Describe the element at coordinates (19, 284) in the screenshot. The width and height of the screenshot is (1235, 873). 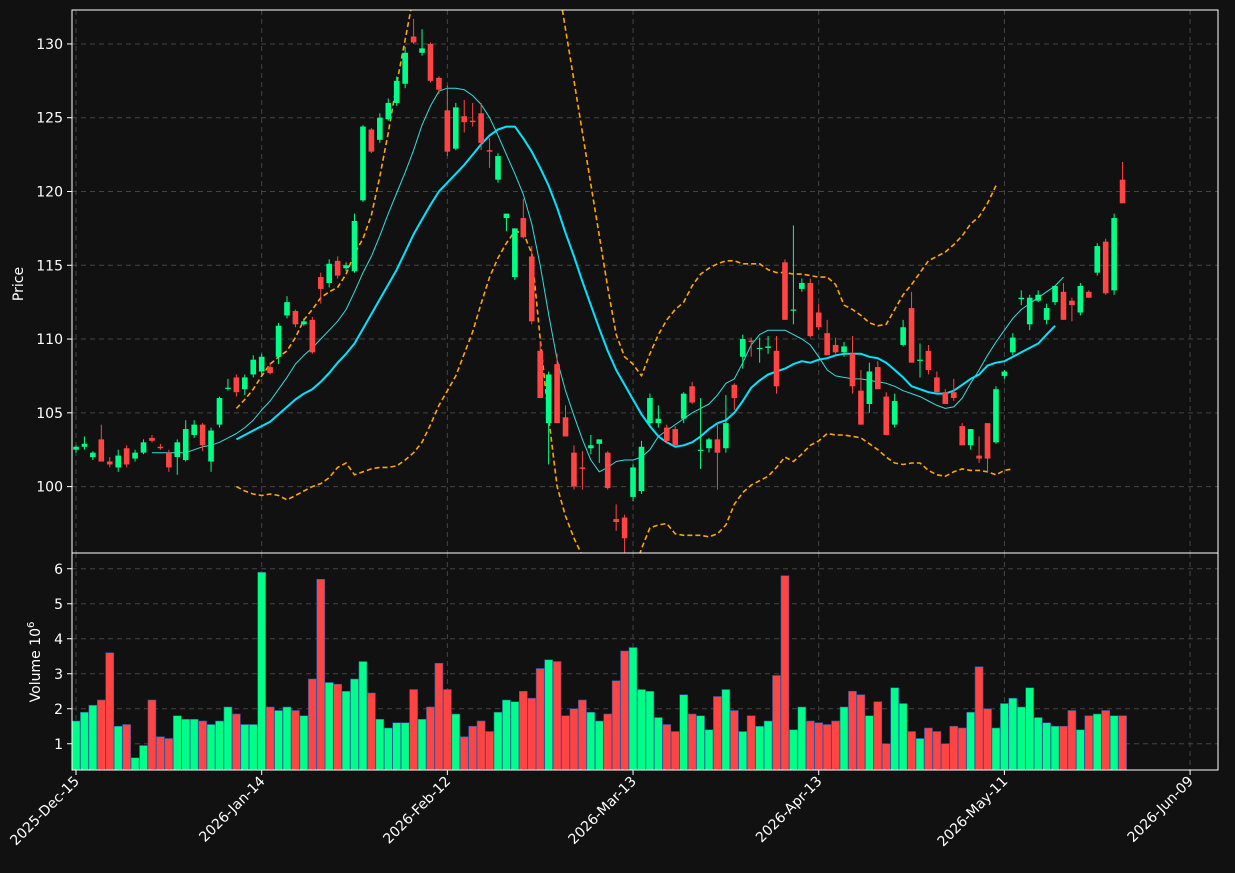
I see `price-y-axis-label: Price` at that location.